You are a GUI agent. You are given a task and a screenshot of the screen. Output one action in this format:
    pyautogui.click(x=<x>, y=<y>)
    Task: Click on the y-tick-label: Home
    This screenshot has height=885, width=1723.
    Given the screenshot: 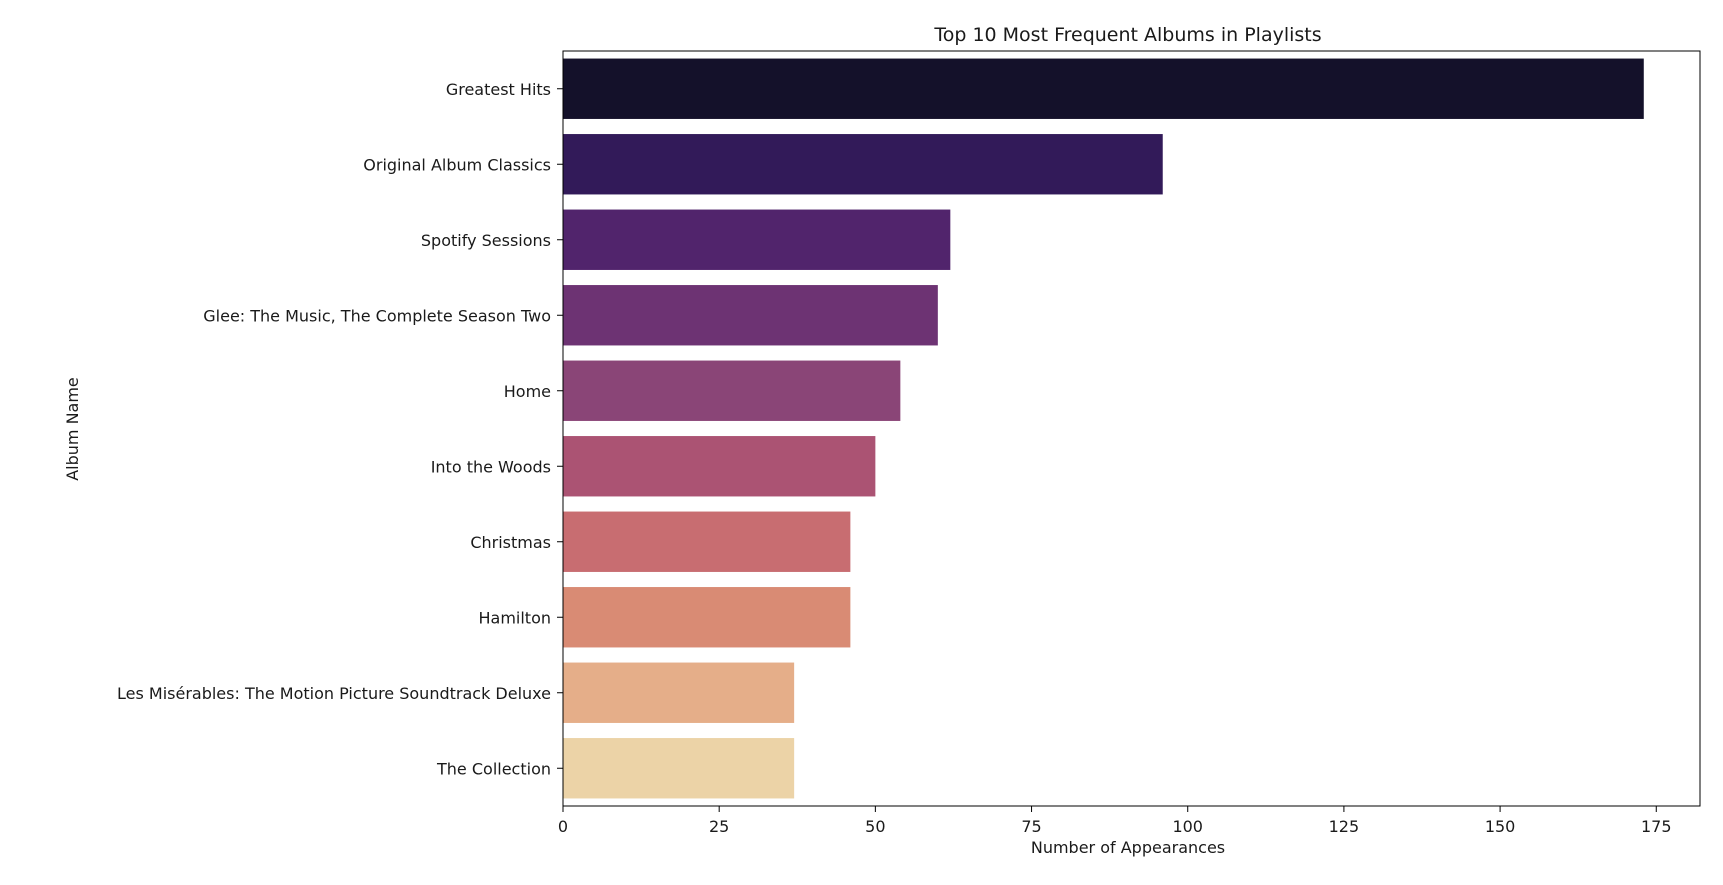 What is the action you would take?
    pyautogui.click(x=527, y=391)
    